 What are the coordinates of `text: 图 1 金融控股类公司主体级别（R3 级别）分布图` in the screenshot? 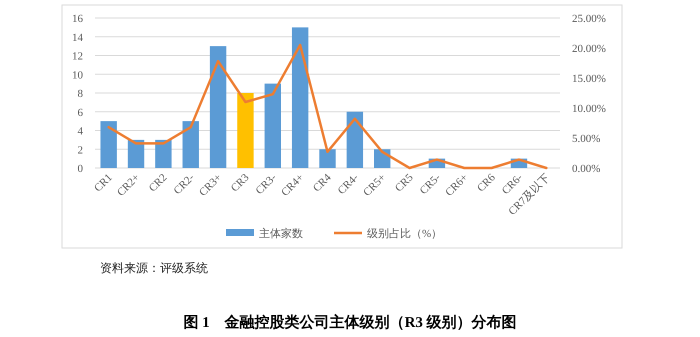 It's located at (350, 322).